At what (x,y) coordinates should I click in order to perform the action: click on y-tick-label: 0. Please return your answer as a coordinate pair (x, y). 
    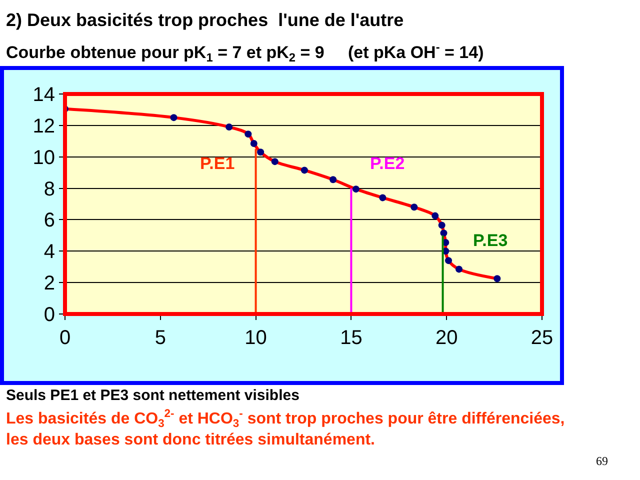
    Looking at the image, I should click on (49, 315).